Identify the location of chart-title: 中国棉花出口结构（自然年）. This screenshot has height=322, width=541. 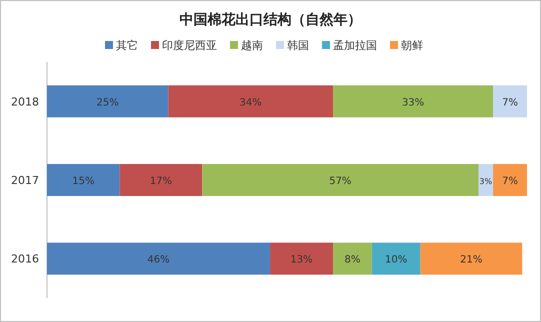
(271, 20).